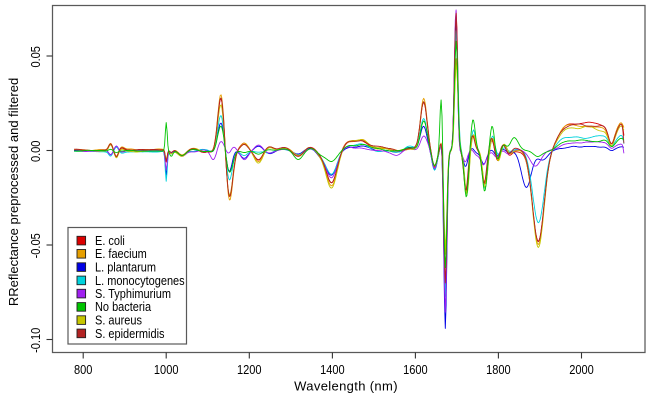 The height and width of the screenshot is (400, 650). Describe the element at coordinates (83, 369) in the screenshot. I see `svg-text: 800` at that location.